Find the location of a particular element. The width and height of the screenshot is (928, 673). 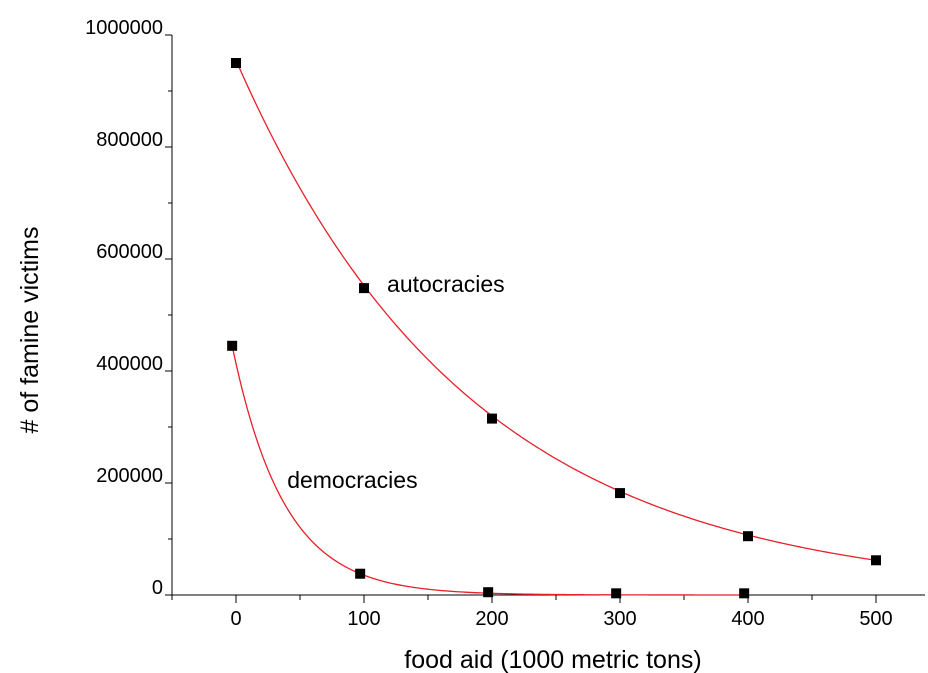

y-axis: 0 200000 400000 600000 800000 1000000 is located at coordinates (129, 308).